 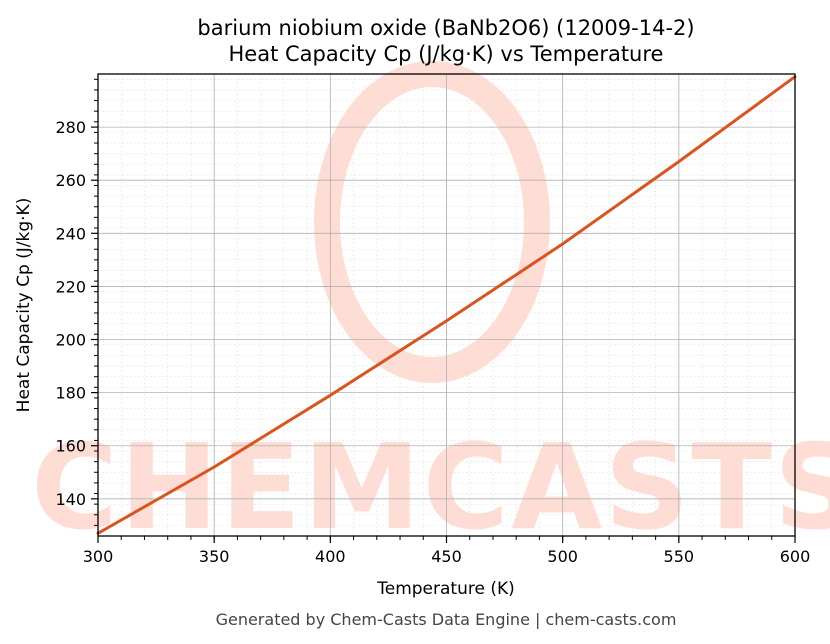 What do you see at coordinates (70, 499) in the screenshot?
I see `y-tick-label: 140` at bounding box center [70, 499].